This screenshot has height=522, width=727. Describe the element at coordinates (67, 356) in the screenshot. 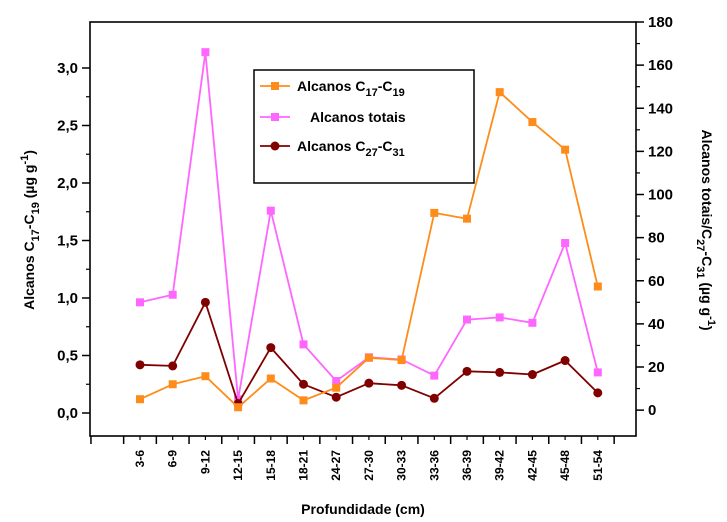

I see `left-tick-label: 0,5` at that location.